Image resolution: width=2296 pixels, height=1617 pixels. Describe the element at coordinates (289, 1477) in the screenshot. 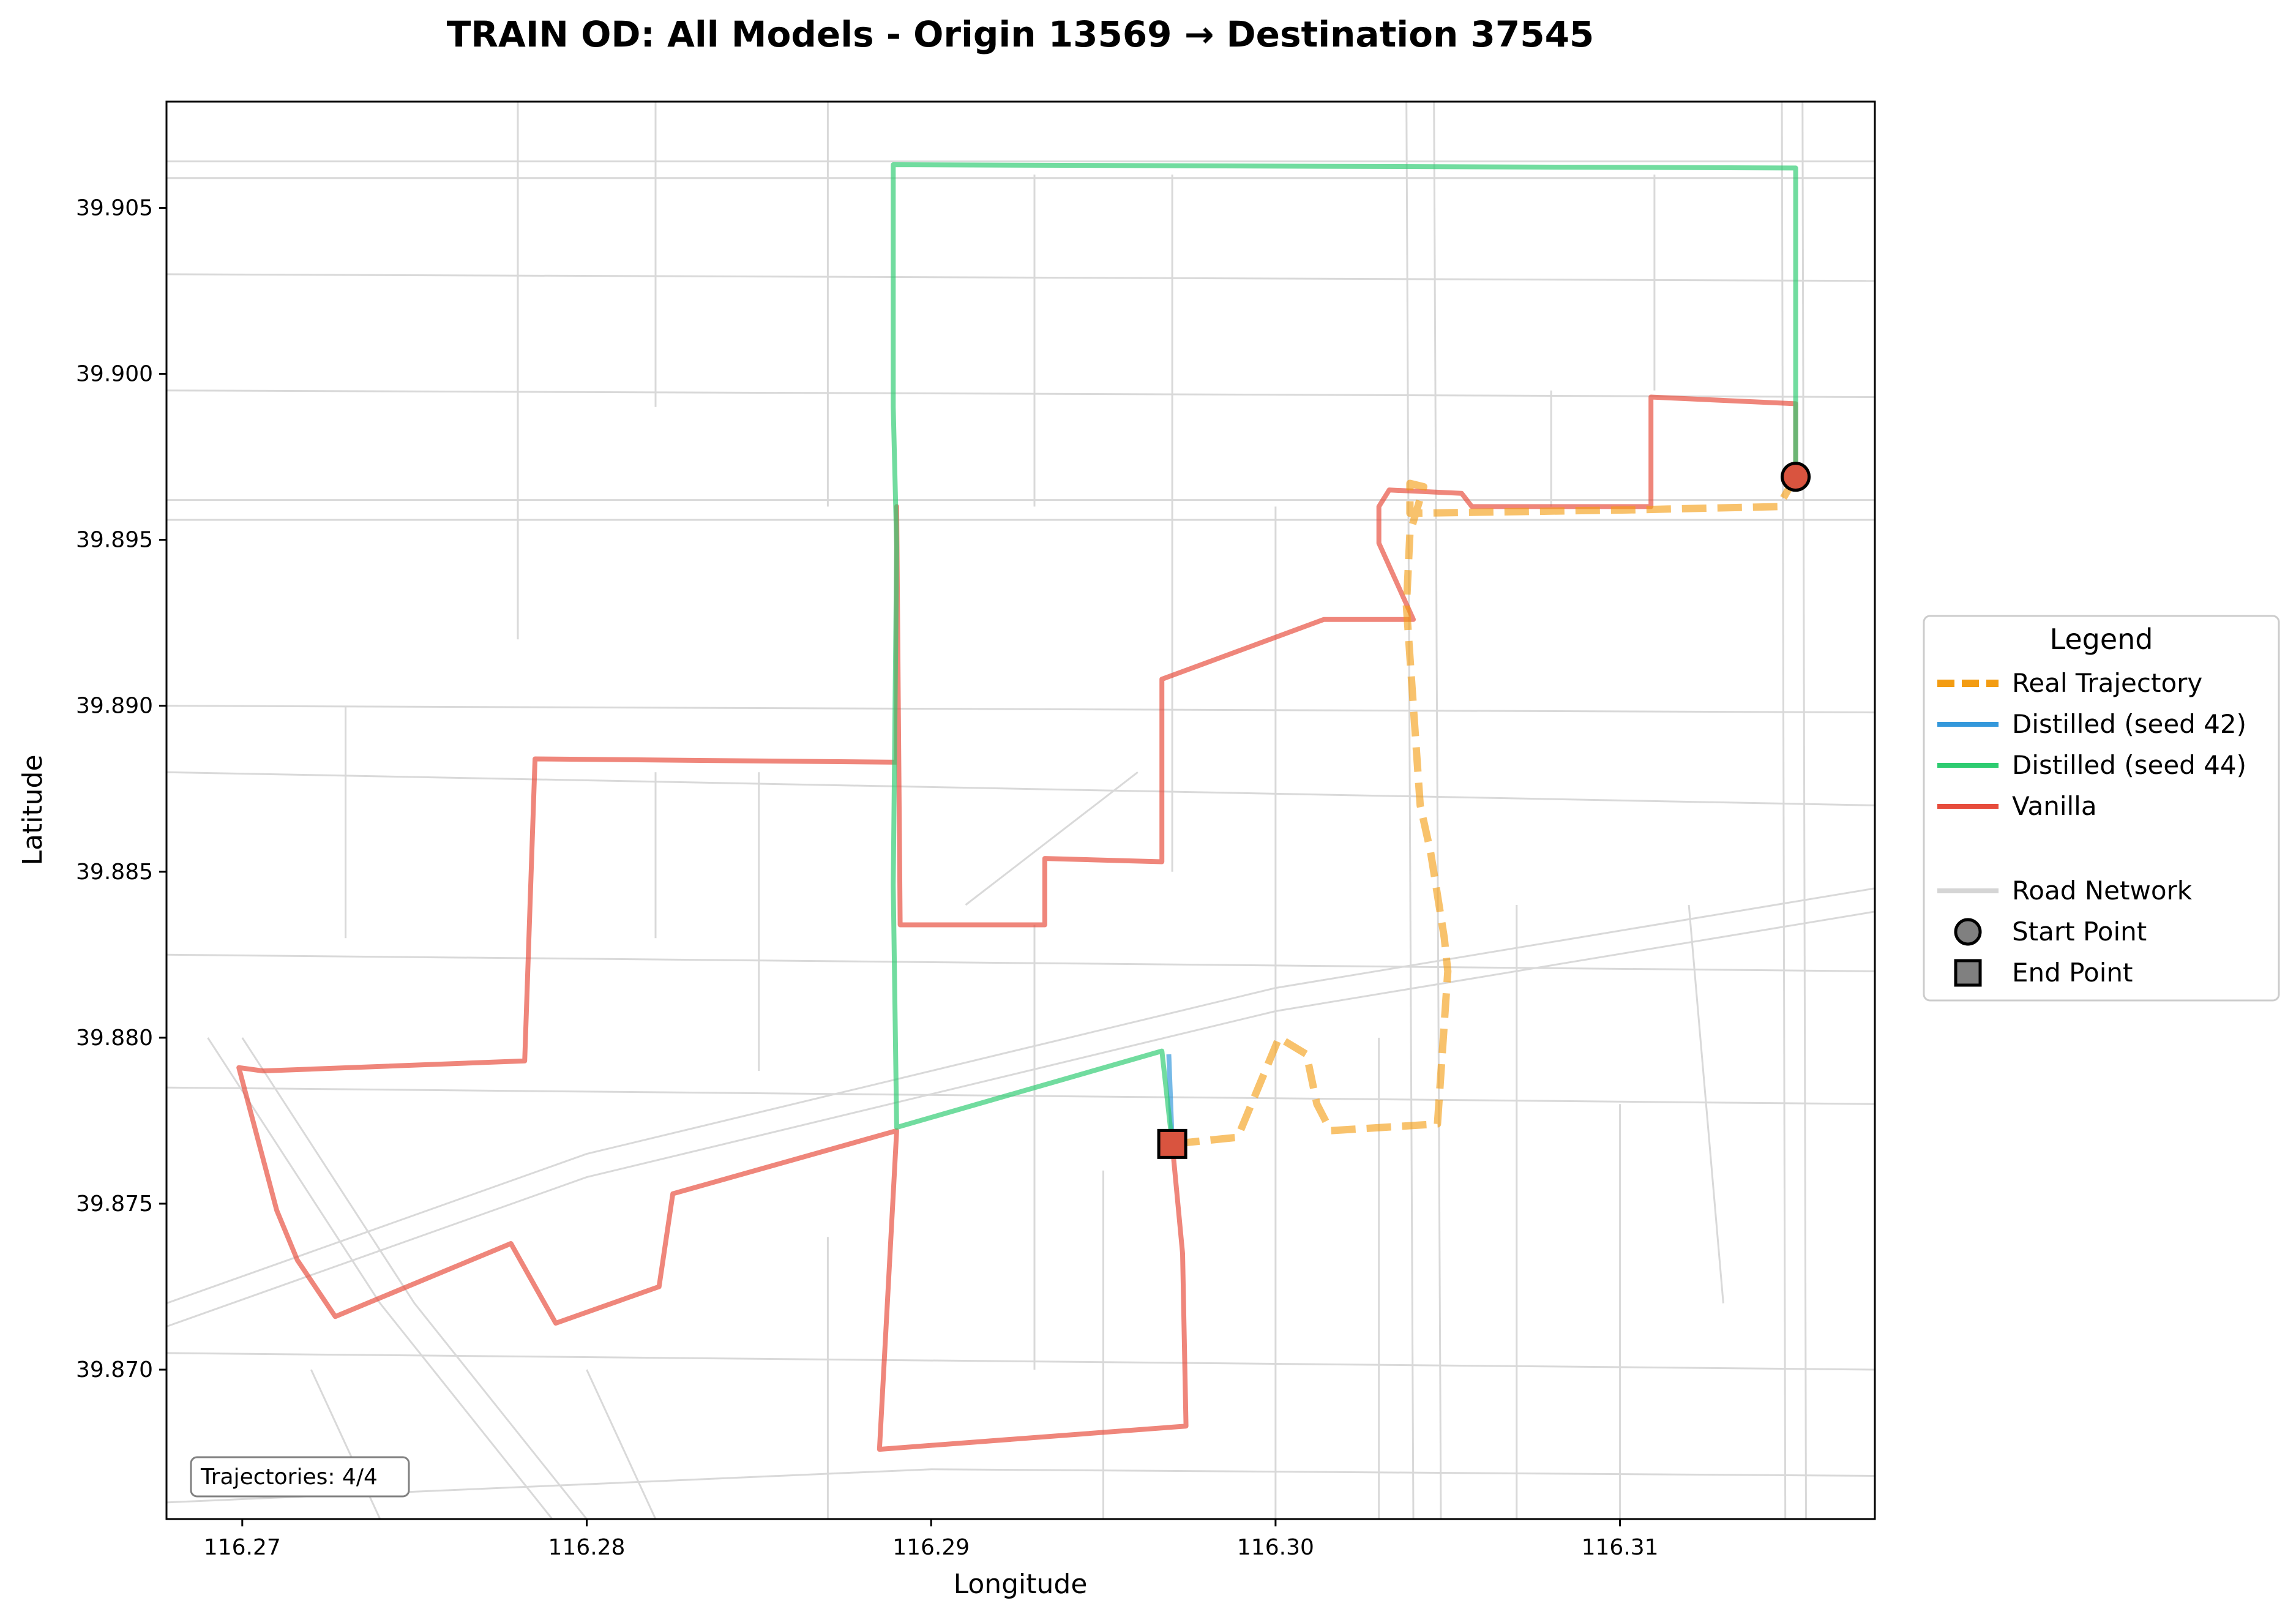

I see `trajectory-counter-text: Trajectories: 4/4` at that location.